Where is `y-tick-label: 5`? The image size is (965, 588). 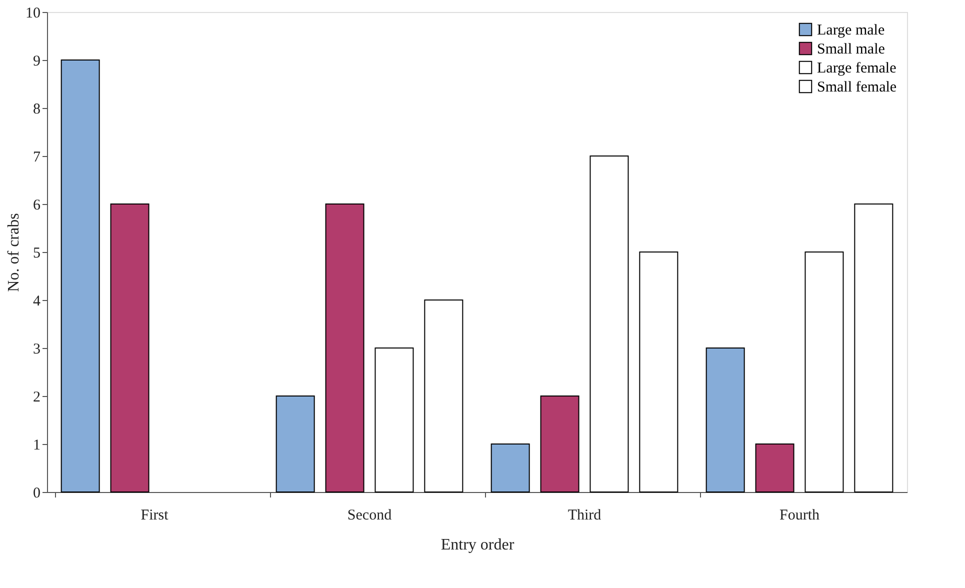 y-tick-label: 5 is located at coordinates (36, 254).